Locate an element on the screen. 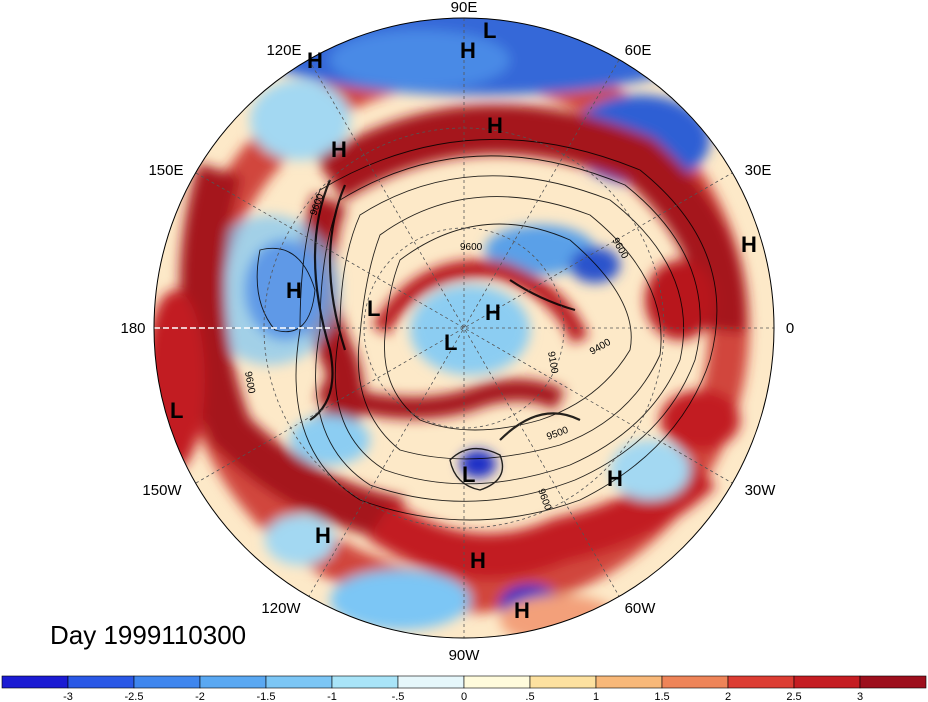 The width and height of the screenshot is (928, 702). colorbar-tick-label: 1 is located at coordinates (596, 696).